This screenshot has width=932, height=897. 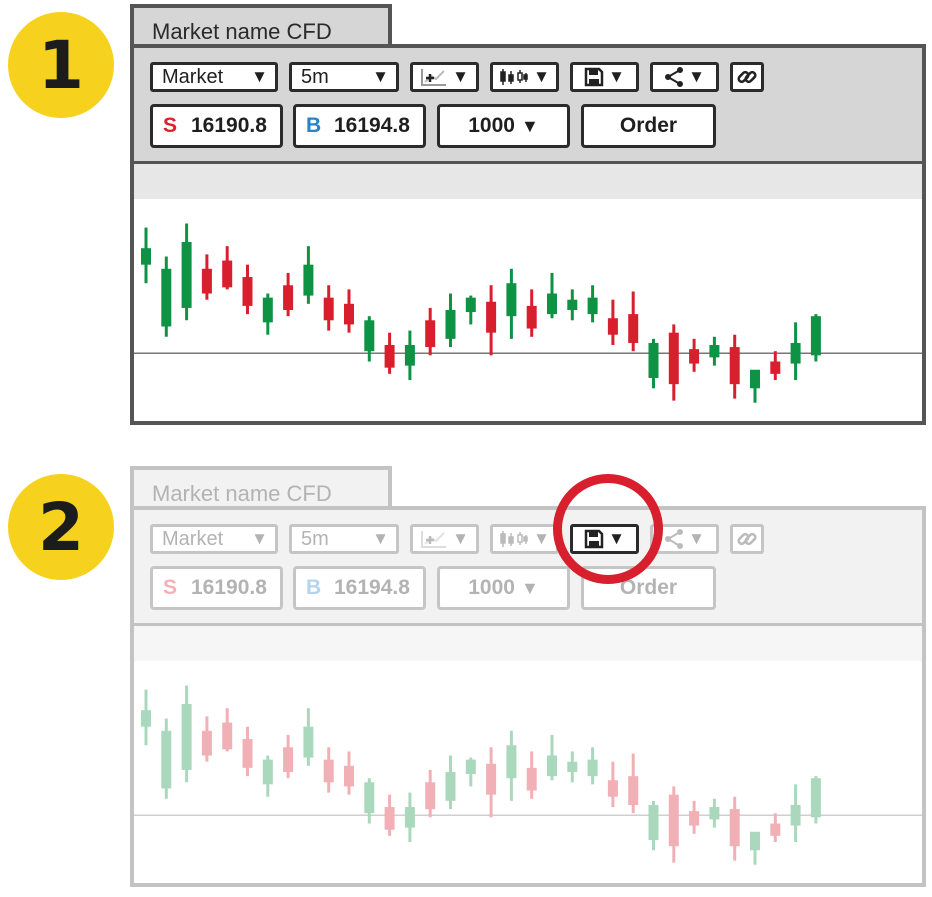 I want to click on save-icon, so click(x=594, y=77).